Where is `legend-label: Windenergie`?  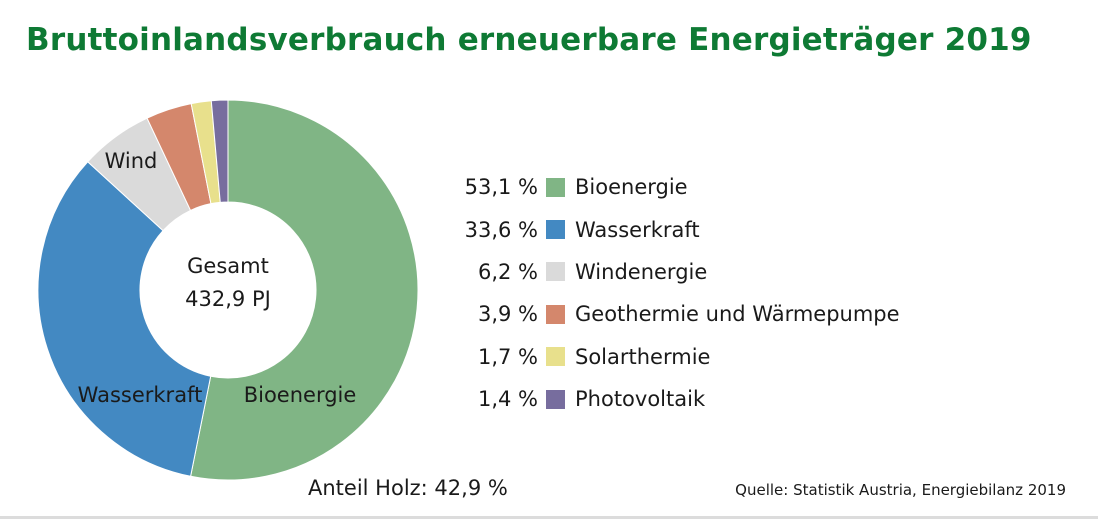 legend-label: Windenergie is located at coordinates (641, 271).